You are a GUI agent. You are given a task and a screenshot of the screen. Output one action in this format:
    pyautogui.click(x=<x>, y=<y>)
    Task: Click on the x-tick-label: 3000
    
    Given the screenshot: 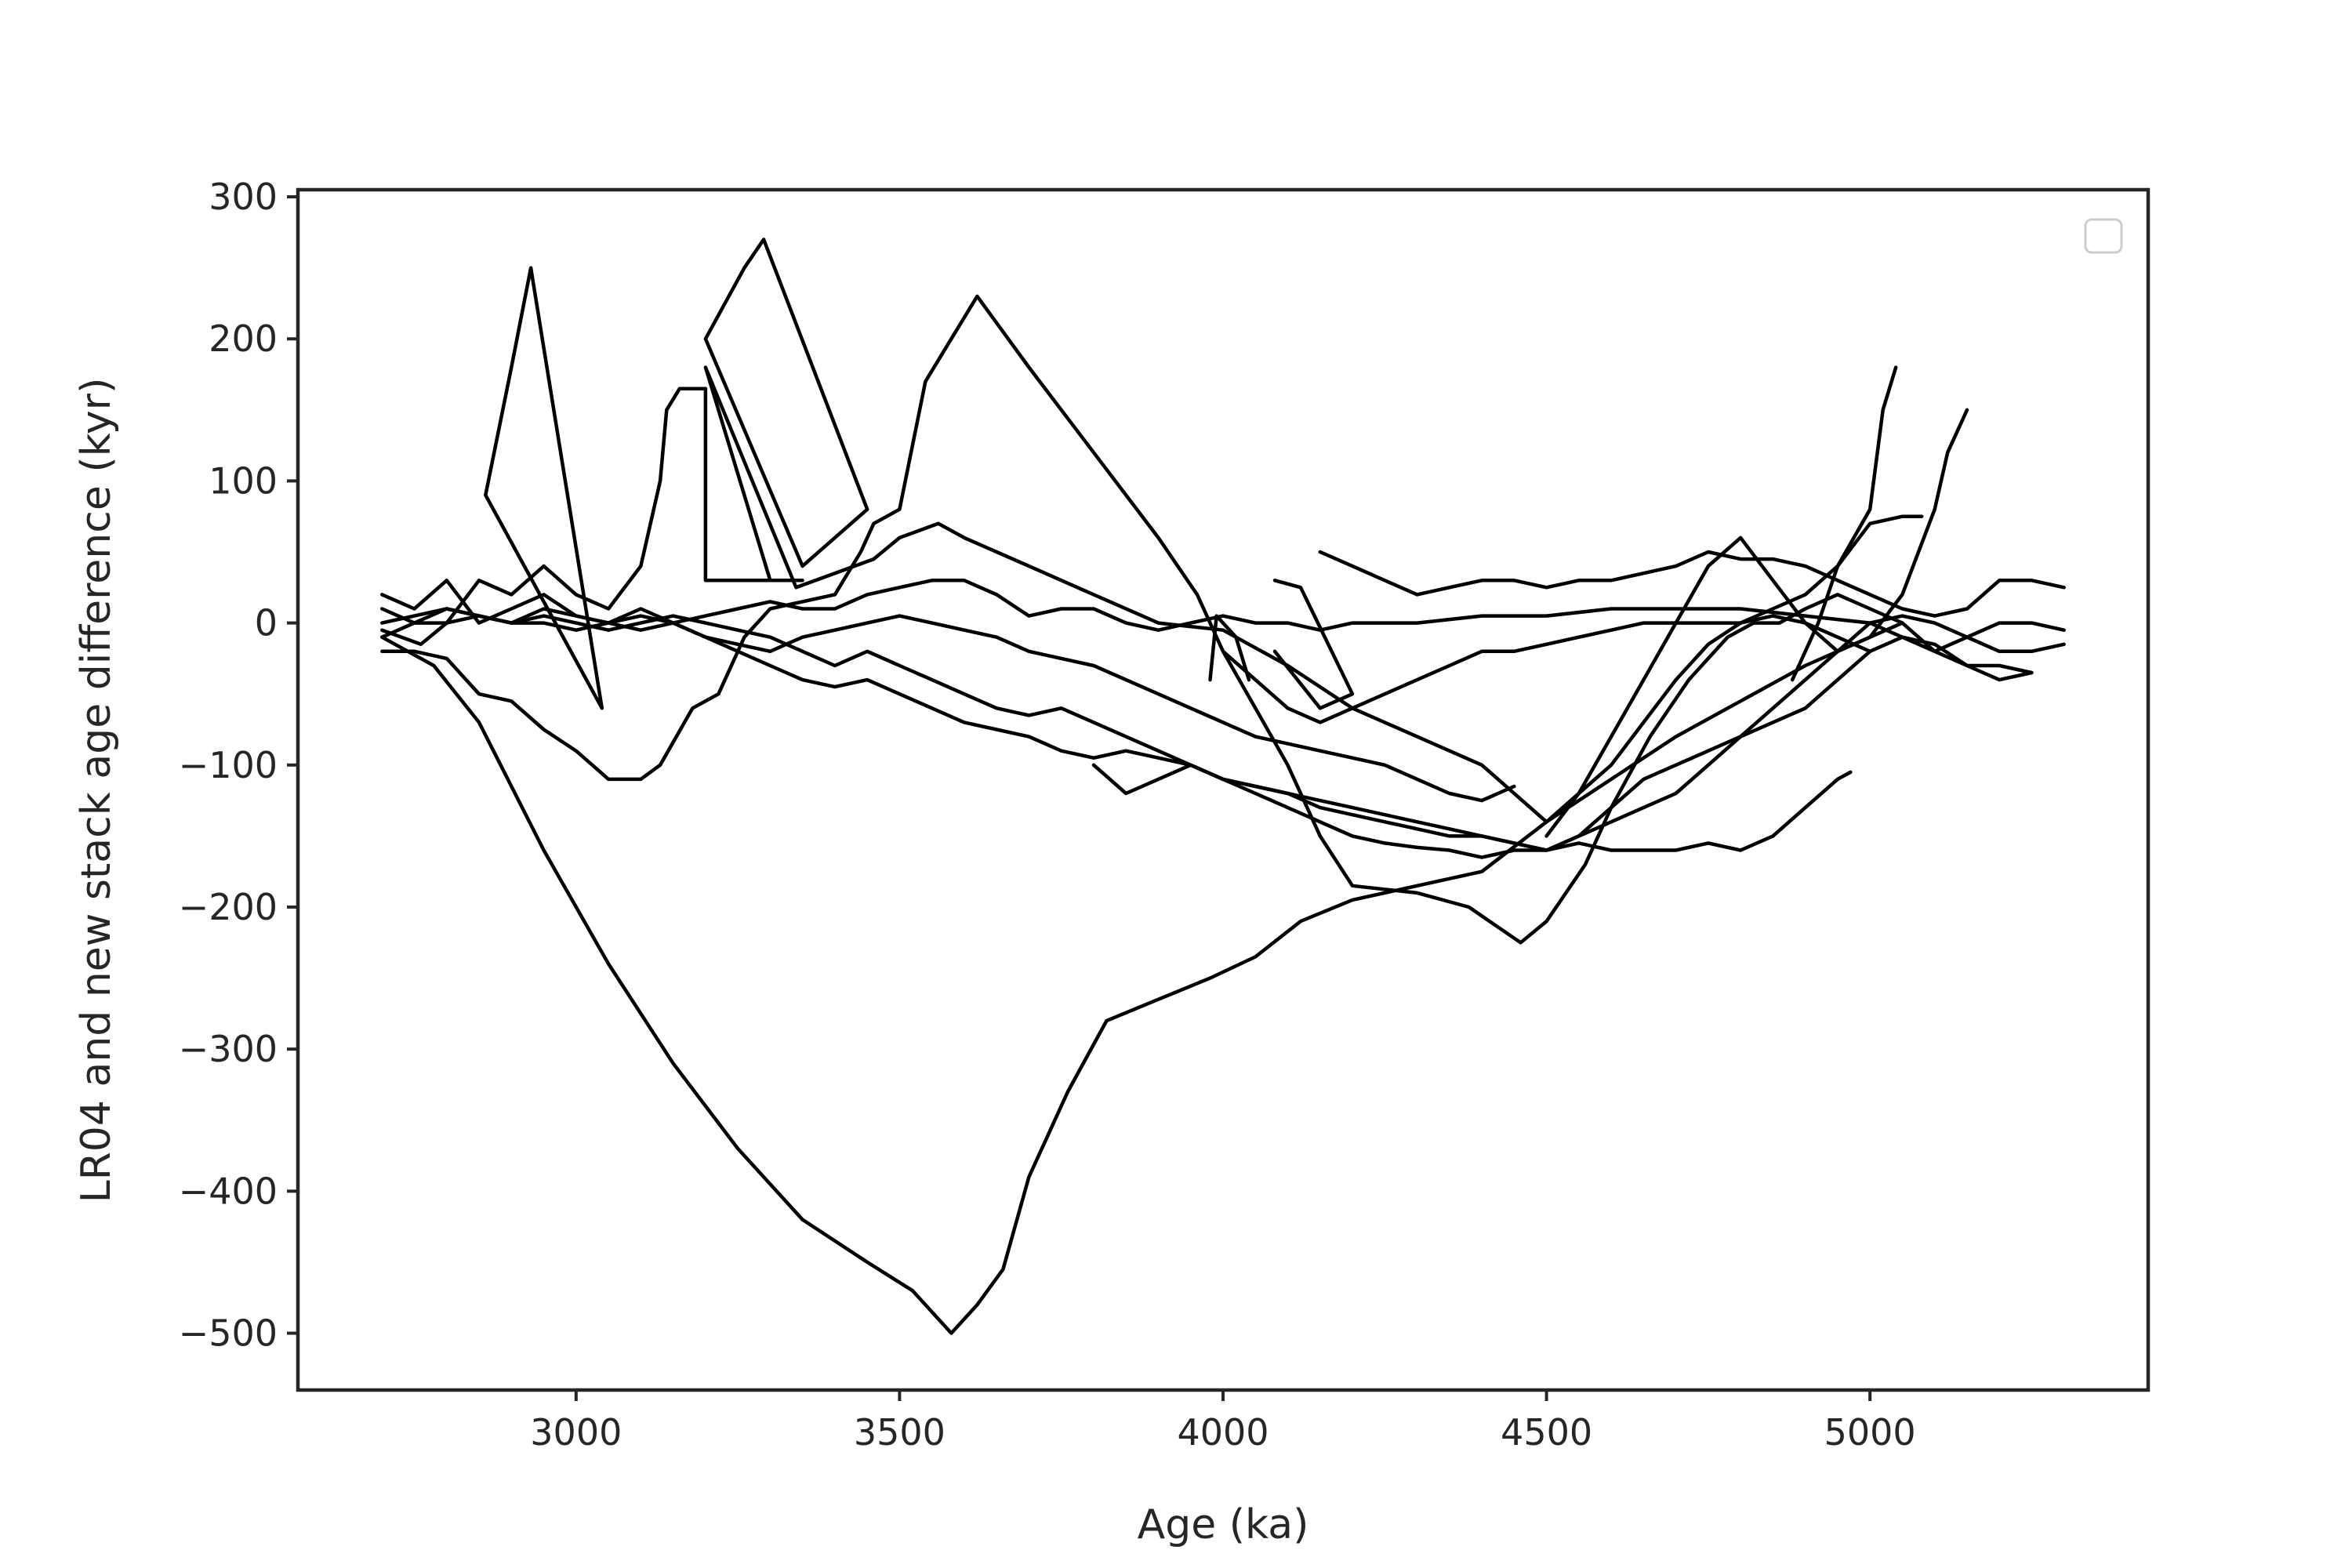 What is the action you would take?
    pyautogui.click(x=576, y=1432)
    